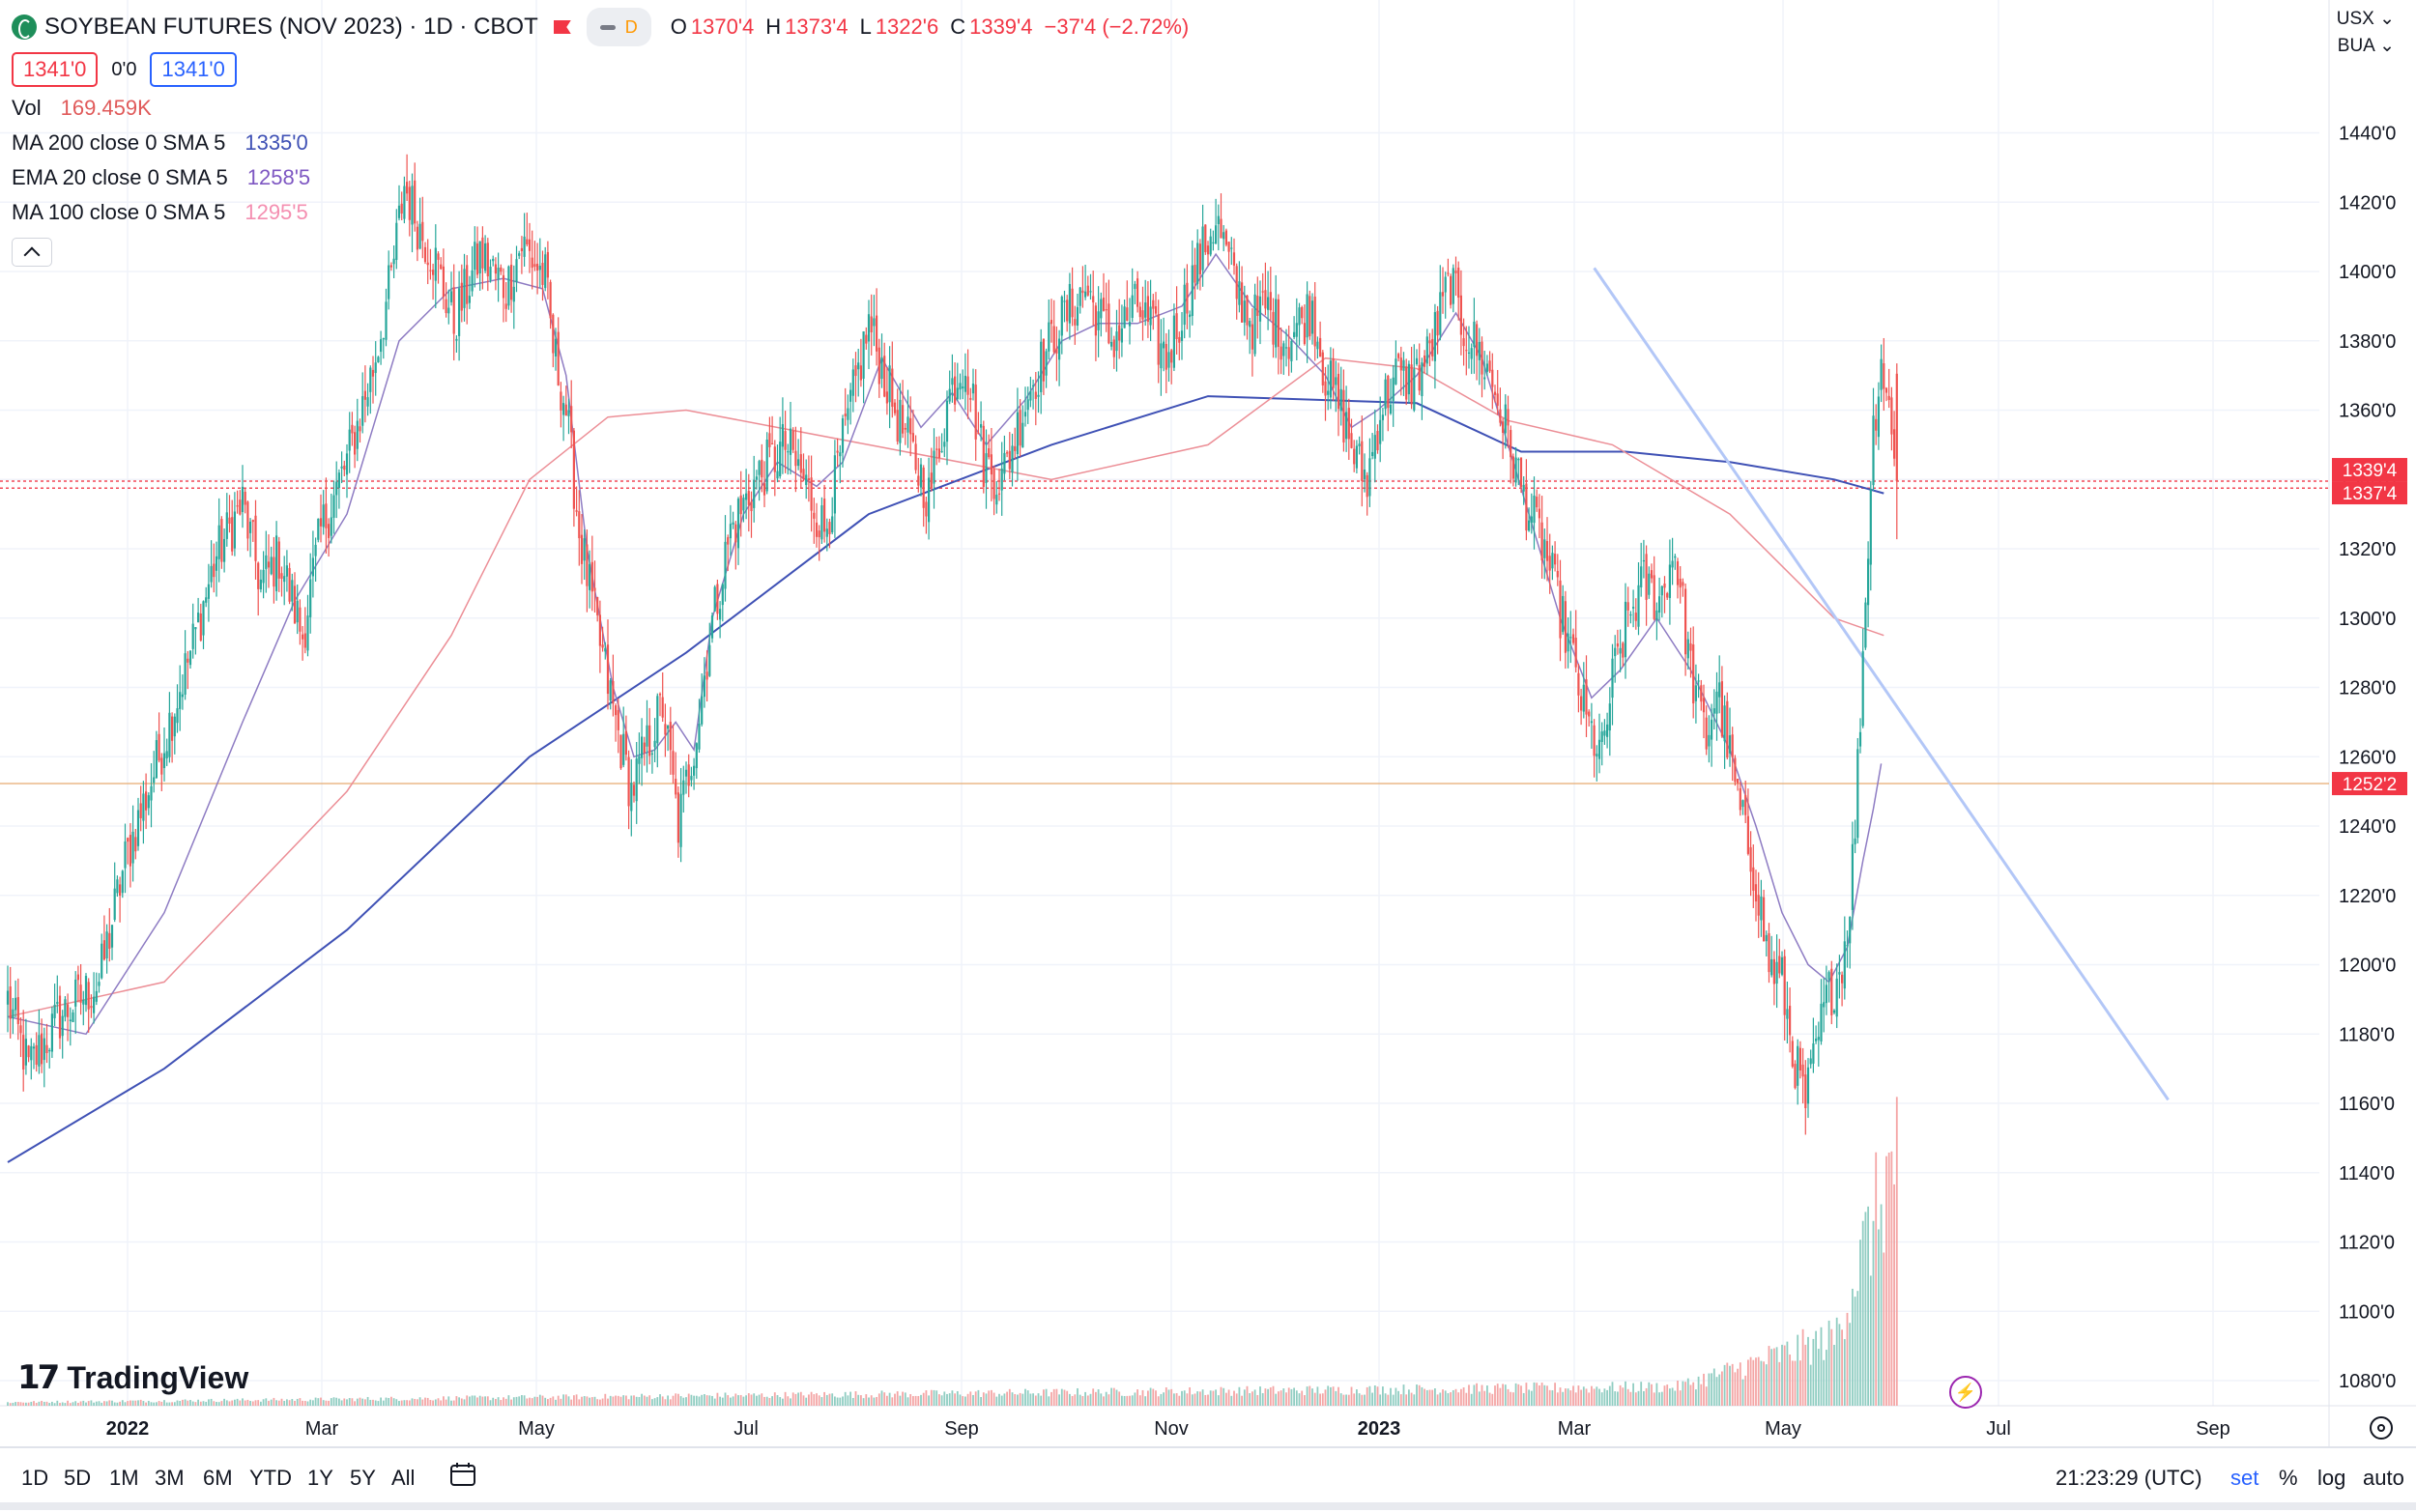 The width and height of the screenshot is (2416, 1512). I want to click on gear-icon, so click(2381, 1428).